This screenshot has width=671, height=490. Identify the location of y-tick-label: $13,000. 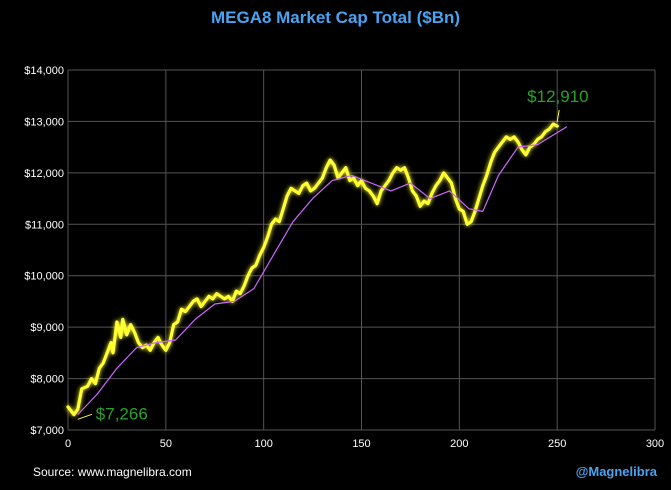
(44, 122).